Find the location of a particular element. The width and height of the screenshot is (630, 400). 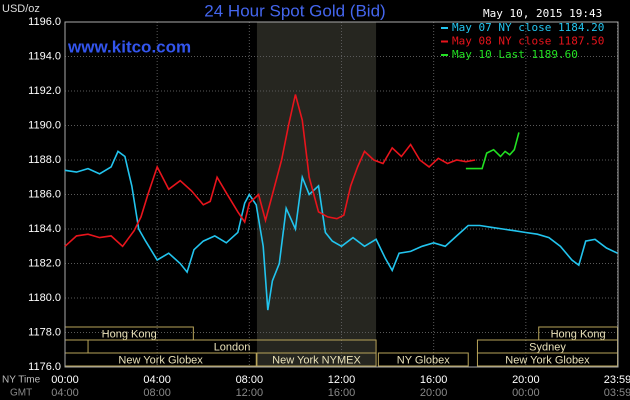

x2-axis-label: GMT is located at coordinates (21, 393).